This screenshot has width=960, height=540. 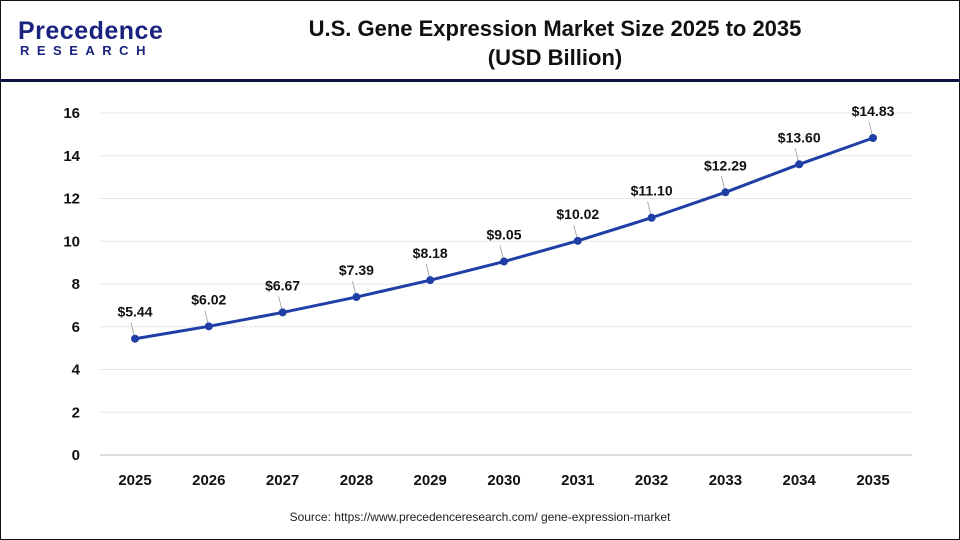 I want to click on x-tick-label: 2033, so click(x=725, y=480).